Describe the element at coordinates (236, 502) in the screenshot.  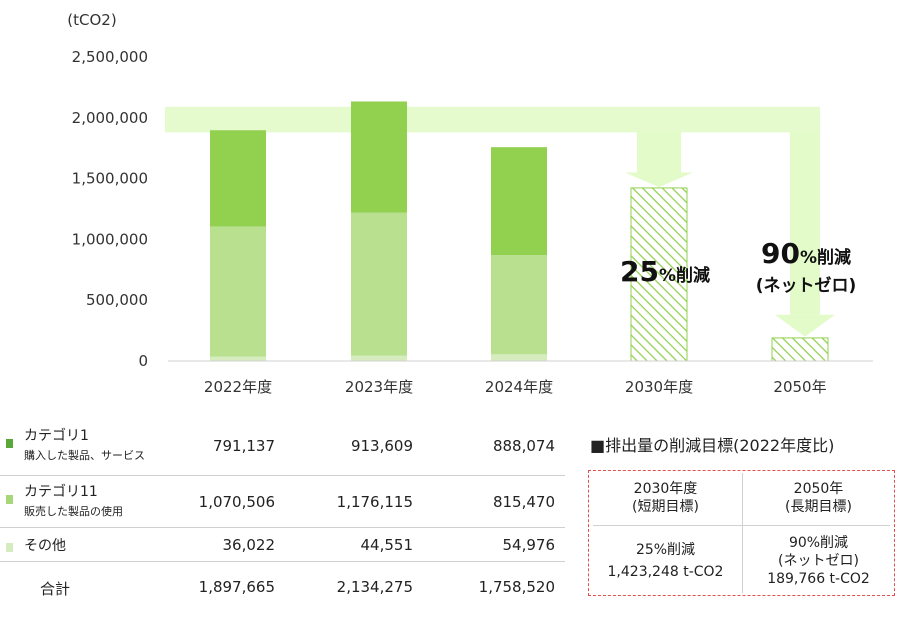
I see `table-cell-value: 1,070,506` at that location.